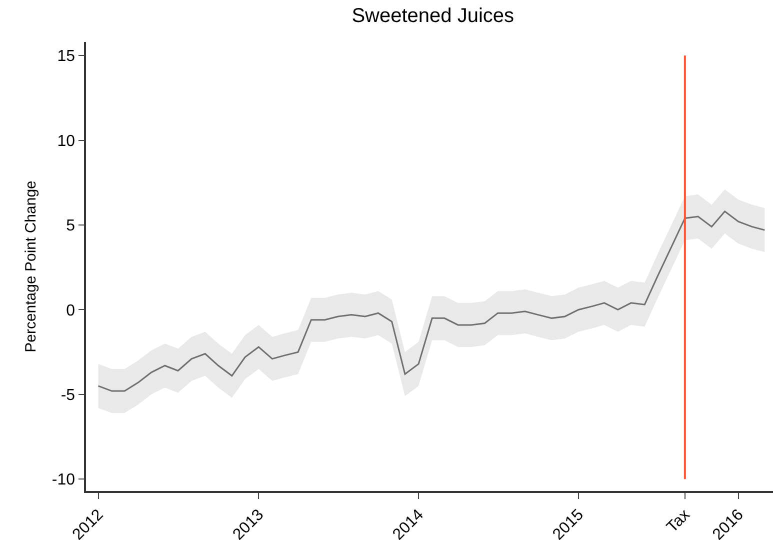  What do you see at coordinates (68, 395) in the screenshot?
I see `y-tick-label: -5` at bounding box center [68, 395].